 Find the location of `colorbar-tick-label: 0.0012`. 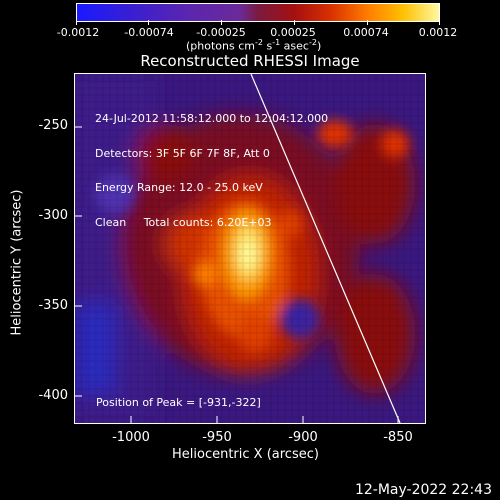

colorbar-tick-label: 0.0012 is located at coordinates (438, 32).